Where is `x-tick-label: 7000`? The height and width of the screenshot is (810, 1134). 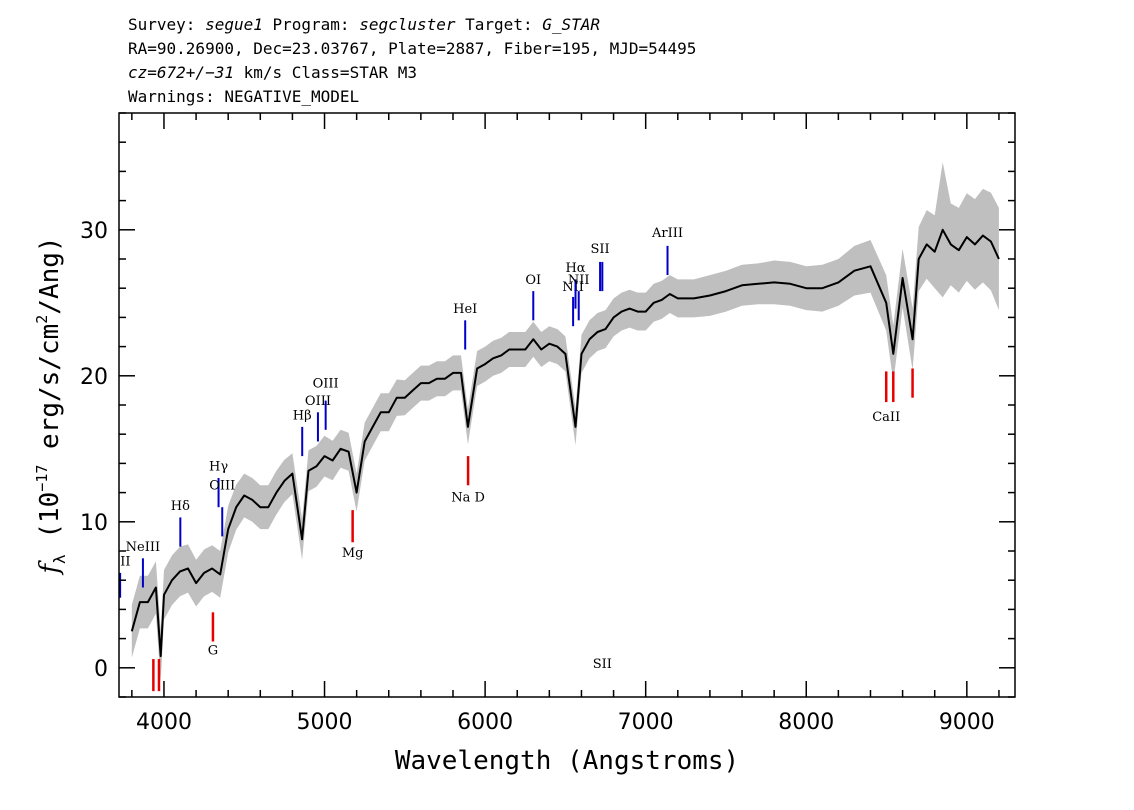 x-tick-label: 7000 is located at coordinates (646, 722).